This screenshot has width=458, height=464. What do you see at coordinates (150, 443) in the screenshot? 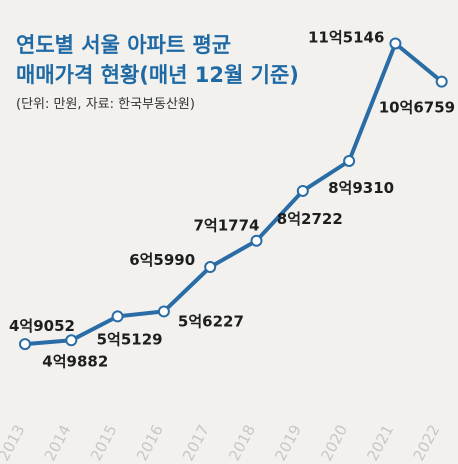
I see `x-tick-label-2016: 2016` at bounding box center [150, 443].